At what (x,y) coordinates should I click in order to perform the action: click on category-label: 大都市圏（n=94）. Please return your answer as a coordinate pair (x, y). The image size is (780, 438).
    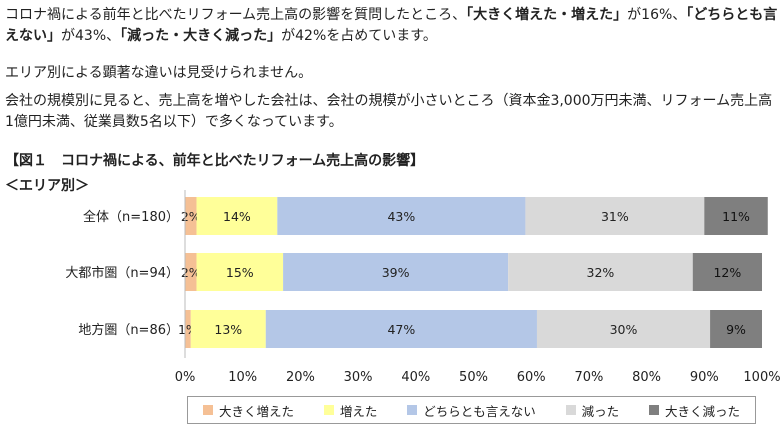
    Looking at the image, I should click on (122, 273).